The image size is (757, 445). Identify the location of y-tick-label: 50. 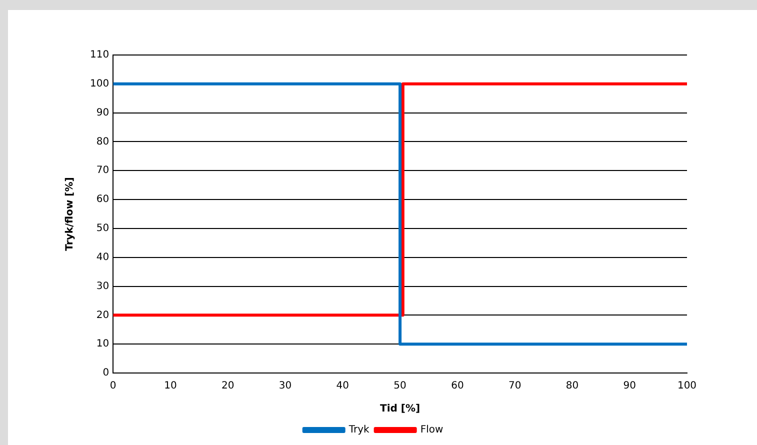
(103, 228).